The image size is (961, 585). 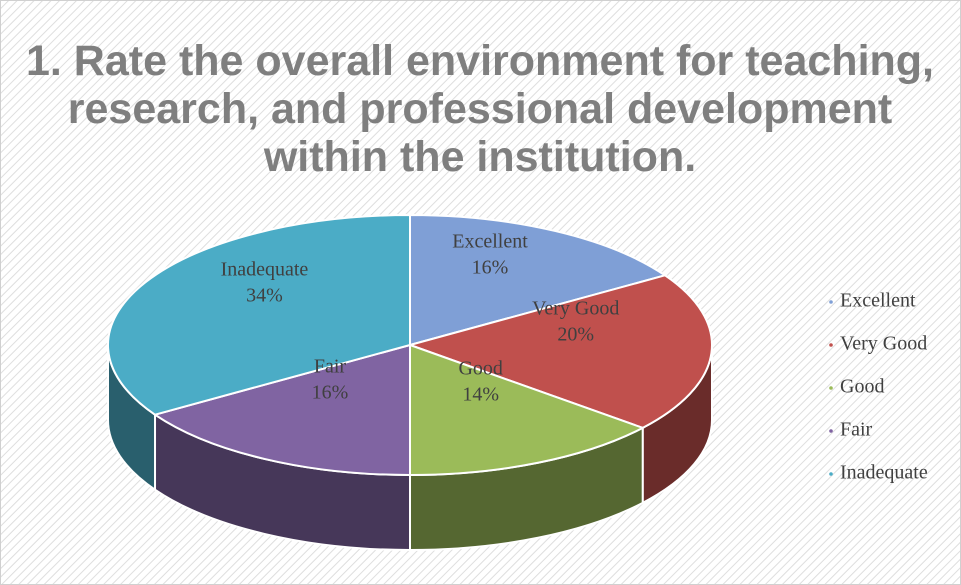 I want to click on legend-label: Inadequate, so click(x=884, y=473).